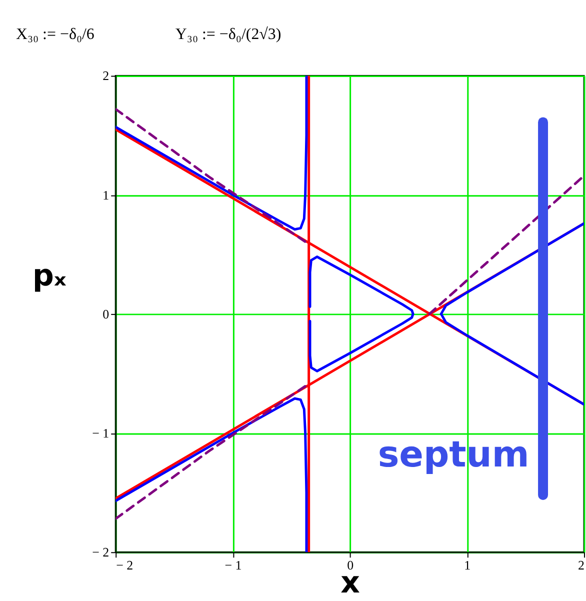 Image resolution: width=586 pixels, height=601 pixels. What do you see at coordinates (125, 565) in the screenshot?
I see `x-tick-label: − 2` at bounding box center [125, 565].